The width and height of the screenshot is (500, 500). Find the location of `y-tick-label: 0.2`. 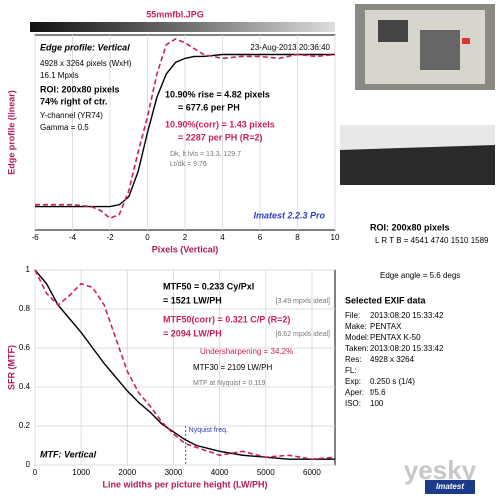

y-tick-label: 0.2 is located at coordinates (25, 425).